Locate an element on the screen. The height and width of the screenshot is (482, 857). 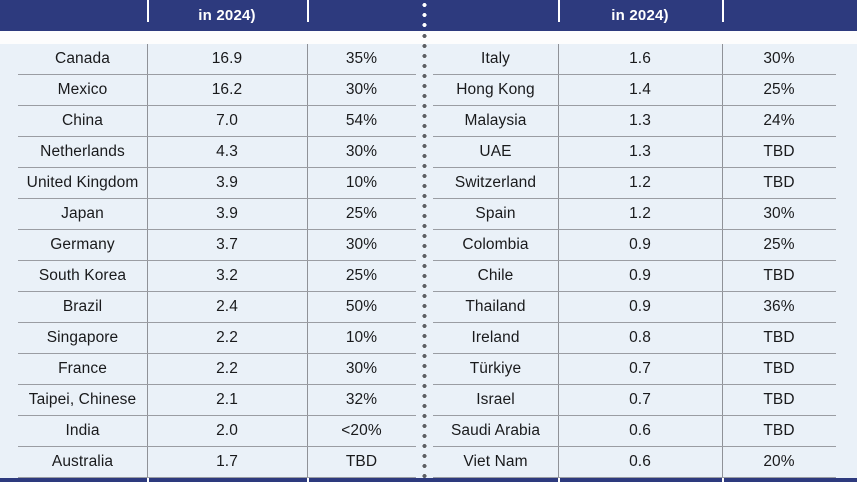
value-cell: 7.0 is located at coordinates (227, 120).